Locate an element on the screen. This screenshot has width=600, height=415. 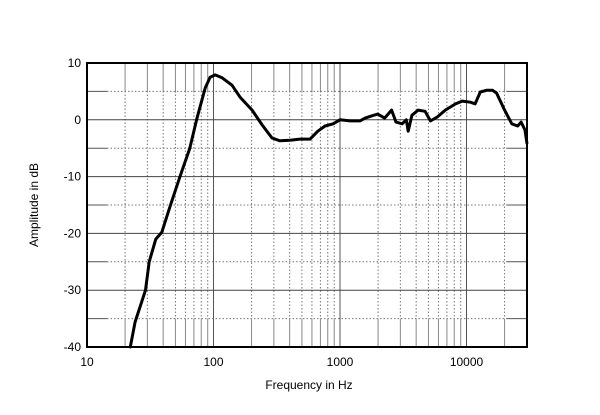
x-tick-label: 10 is located at coordinates (87, 362).